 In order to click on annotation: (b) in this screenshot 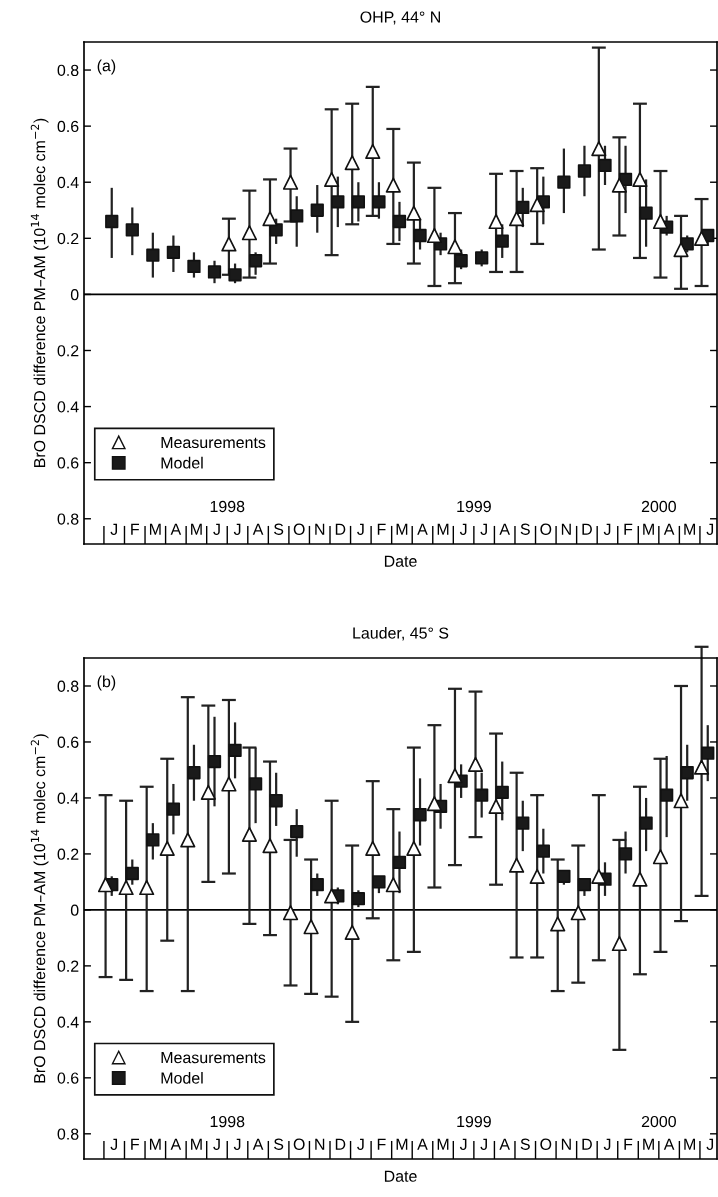, I will do `click(106, 683)`.